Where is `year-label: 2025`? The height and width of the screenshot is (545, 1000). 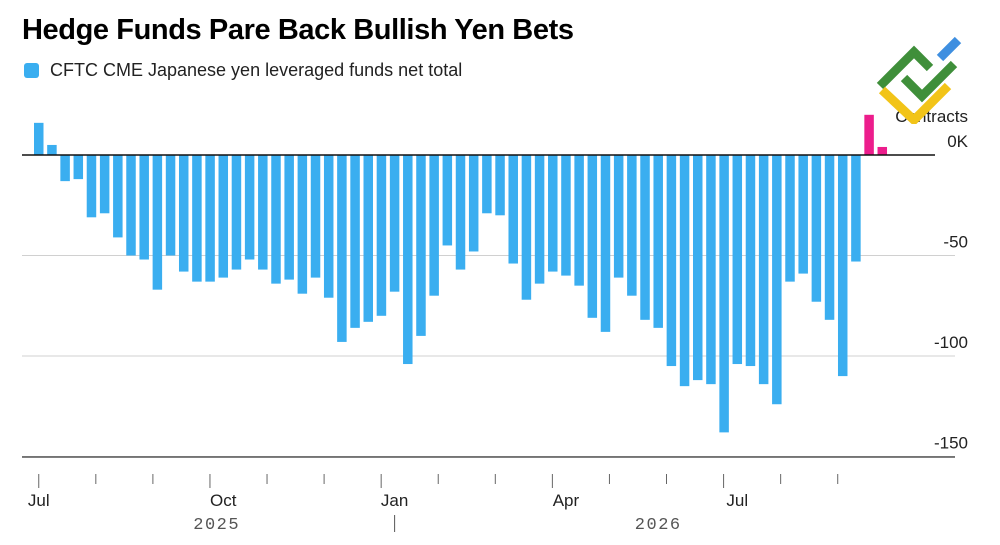 year-label: 2025 is located at coordinates (216, 525).